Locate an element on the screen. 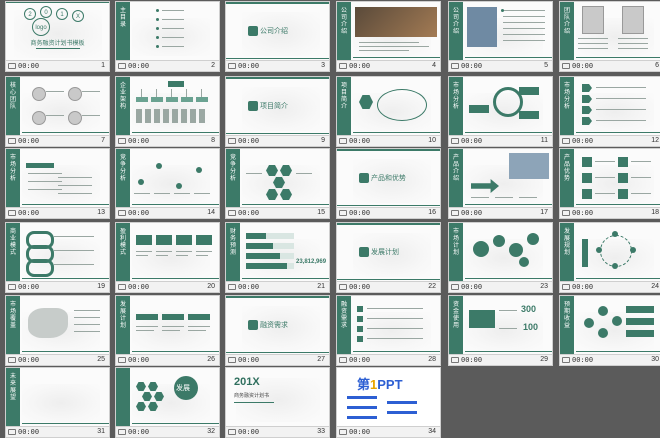 Image resolution: width=660 pixels, height=438 pixels. org-link is located at coordinates (201, 93).